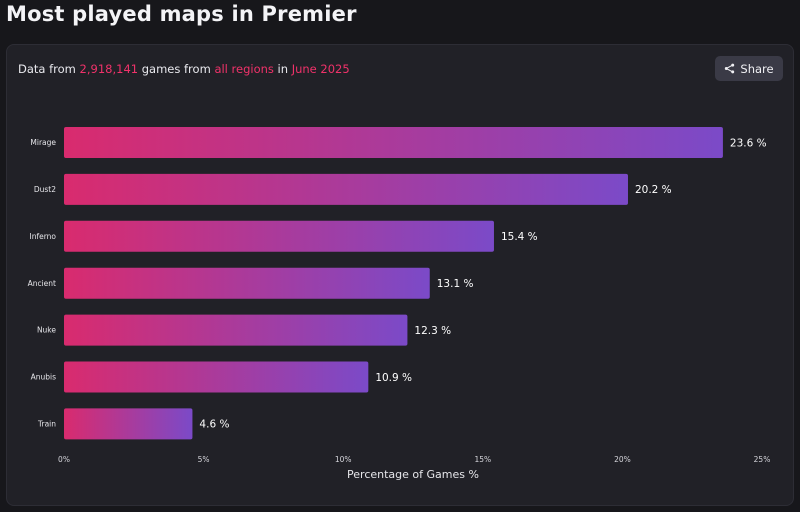  What do you see at coordinates (519, 237) in the screenshot?
I see `value-label: 15.4 %` at bounding box center [519, 237].